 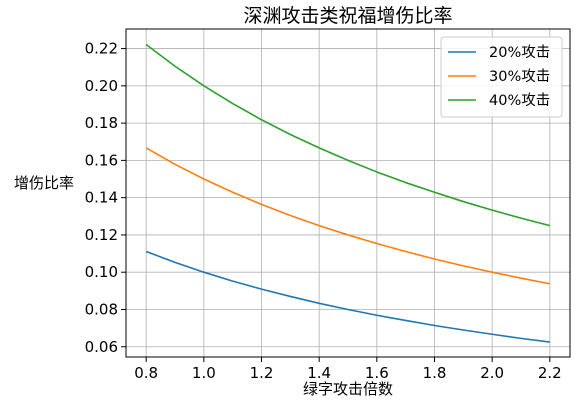 What do you see at coordinates (492, 373) in the screenshot?
I see `x-tick-label: 2.0` at bounding box center [492, 373].